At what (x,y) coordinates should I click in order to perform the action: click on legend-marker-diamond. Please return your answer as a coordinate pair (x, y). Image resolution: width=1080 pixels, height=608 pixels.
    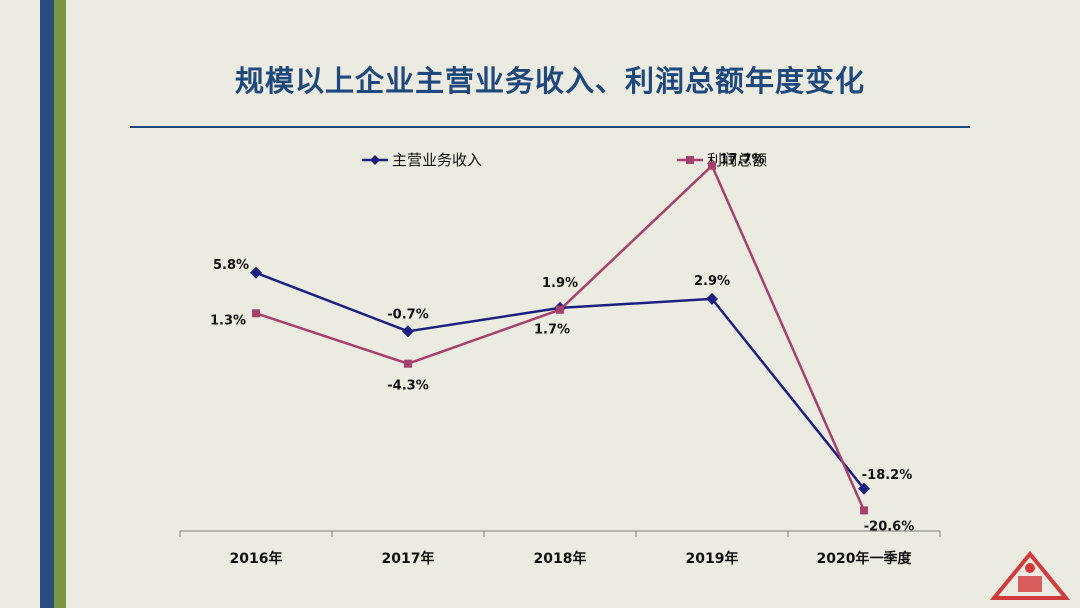
    Looking at the image, I should click on (375, 160).